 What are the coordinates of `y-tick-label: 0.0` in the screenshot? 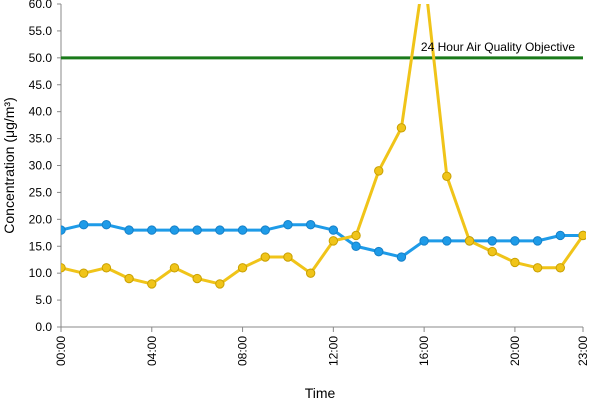 It's located at (43, 327).